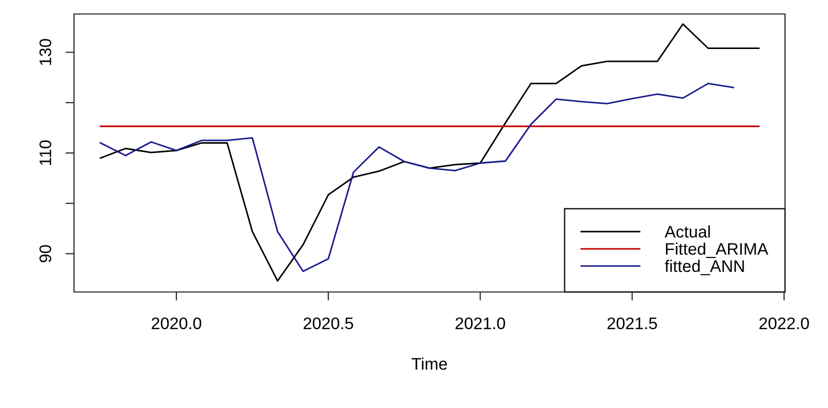 The width and height of the screenshot is (828, 408). What do you see at coordinates (45, 153) in the screenshot?
I see `y-tick-label: 110` at bounding box center [45, 153].